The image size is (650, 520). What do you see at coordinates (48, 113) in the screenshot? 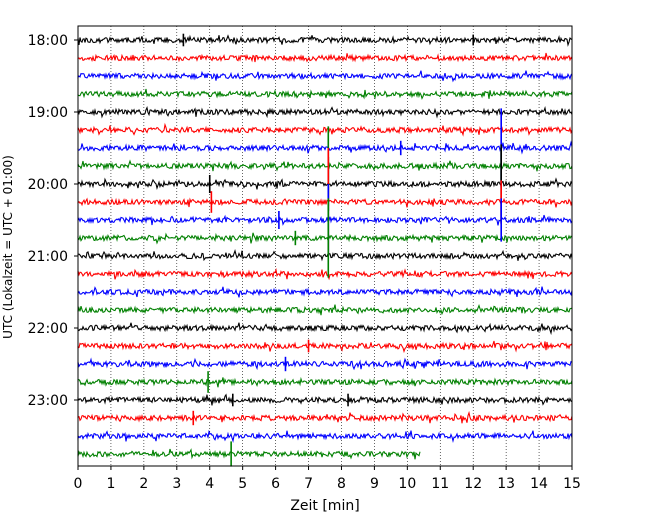
I see `y-tick-label: 19:00` at bounding box center [48, 113].